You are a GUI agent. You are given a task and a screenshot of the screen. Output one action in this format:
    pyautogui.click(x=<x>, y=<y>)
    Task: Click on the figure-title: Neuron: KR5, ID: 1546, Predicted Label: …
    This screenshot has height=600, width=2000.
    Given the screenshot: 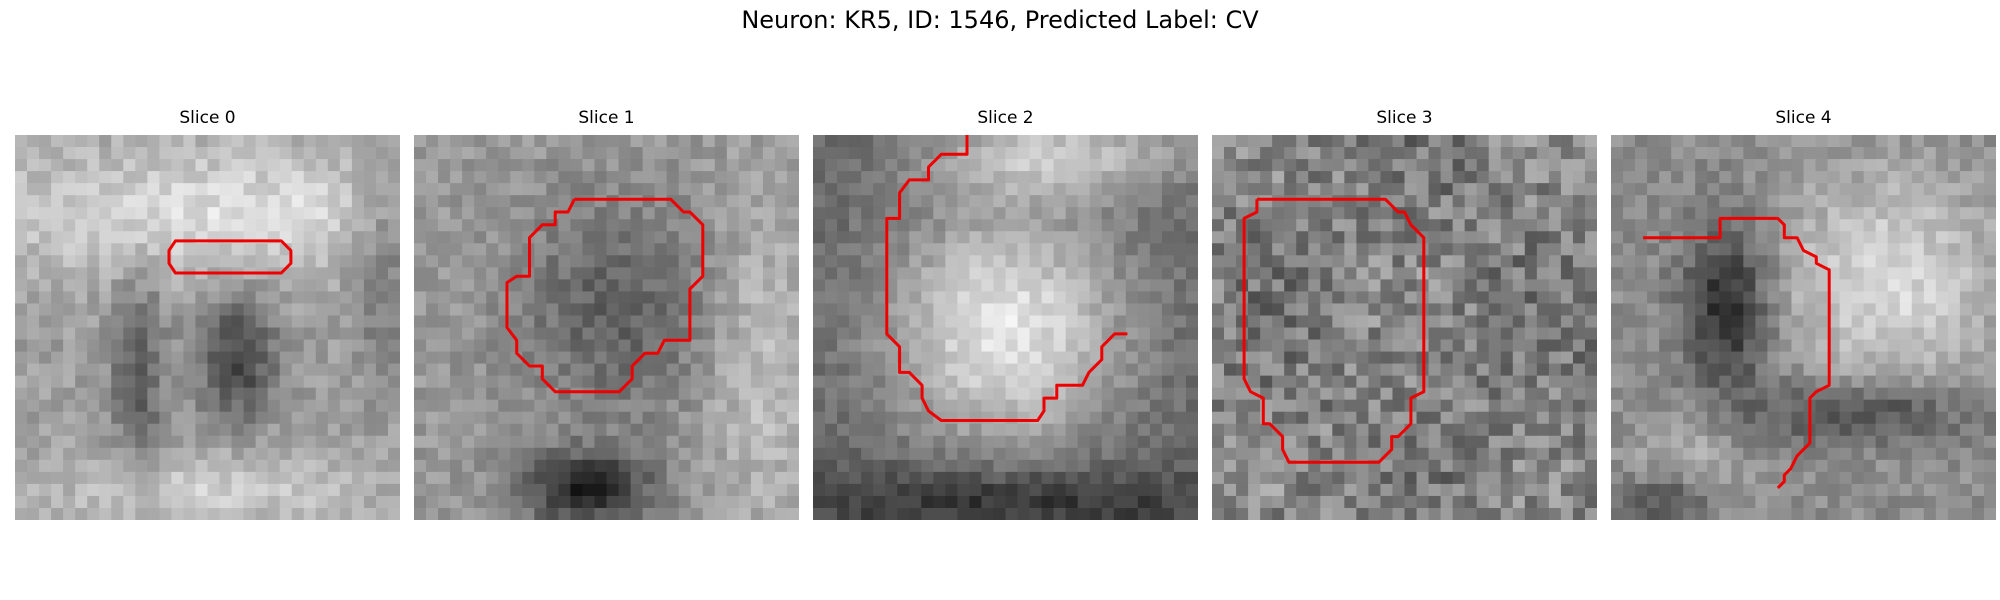 What is the action you would take?
    pyautogui.click(x=1000, y=20)
    